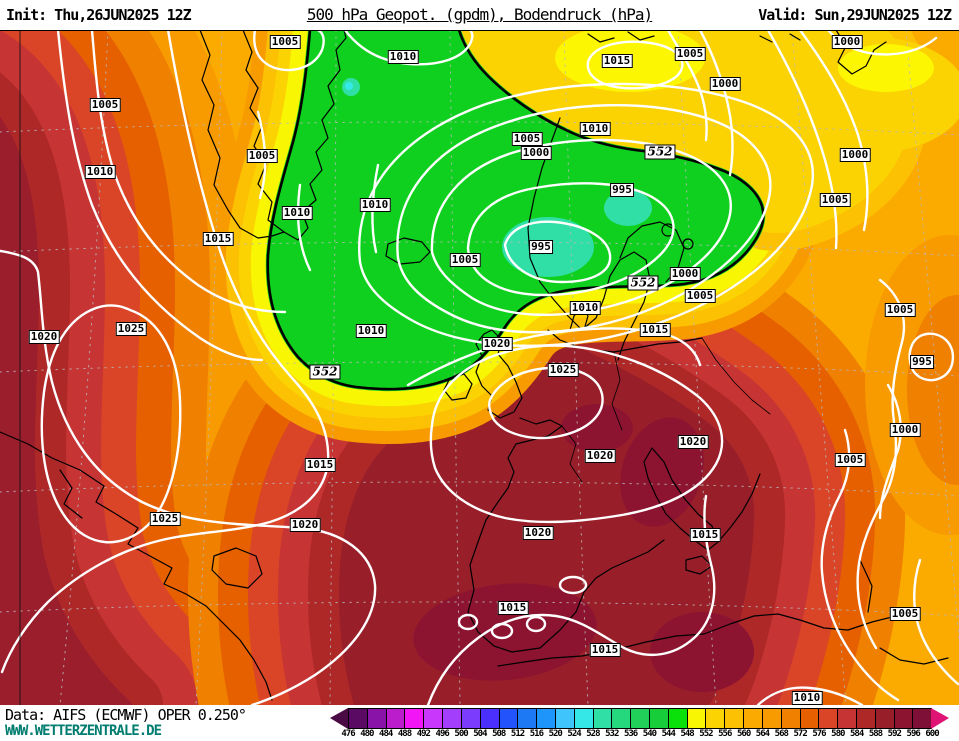 The height and width of the screenshot is (741, 959). I want to click on colorbar-tick: 576, so click(819, 734).